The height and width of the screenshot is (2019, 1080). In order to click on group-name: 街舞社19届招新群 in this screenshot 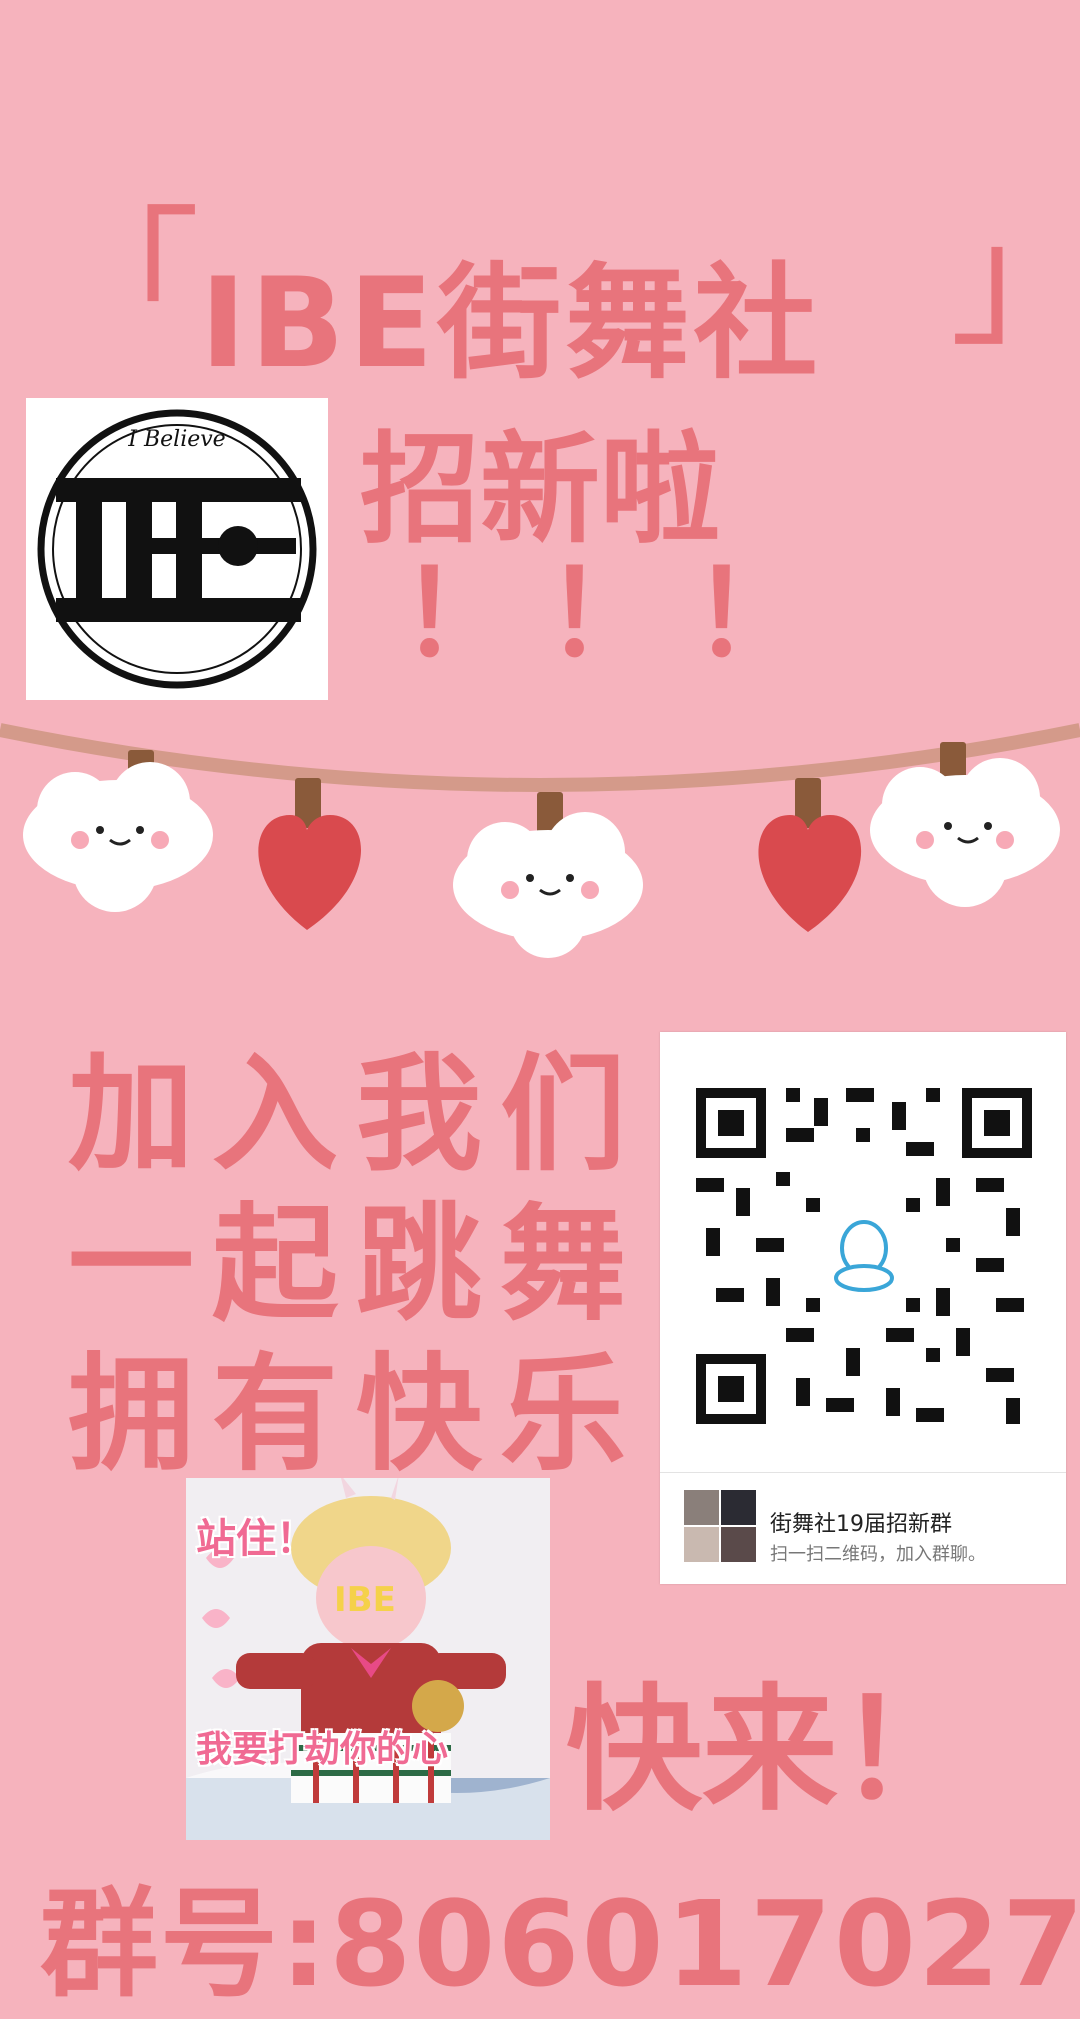, I will do `click(861, 1524)`.